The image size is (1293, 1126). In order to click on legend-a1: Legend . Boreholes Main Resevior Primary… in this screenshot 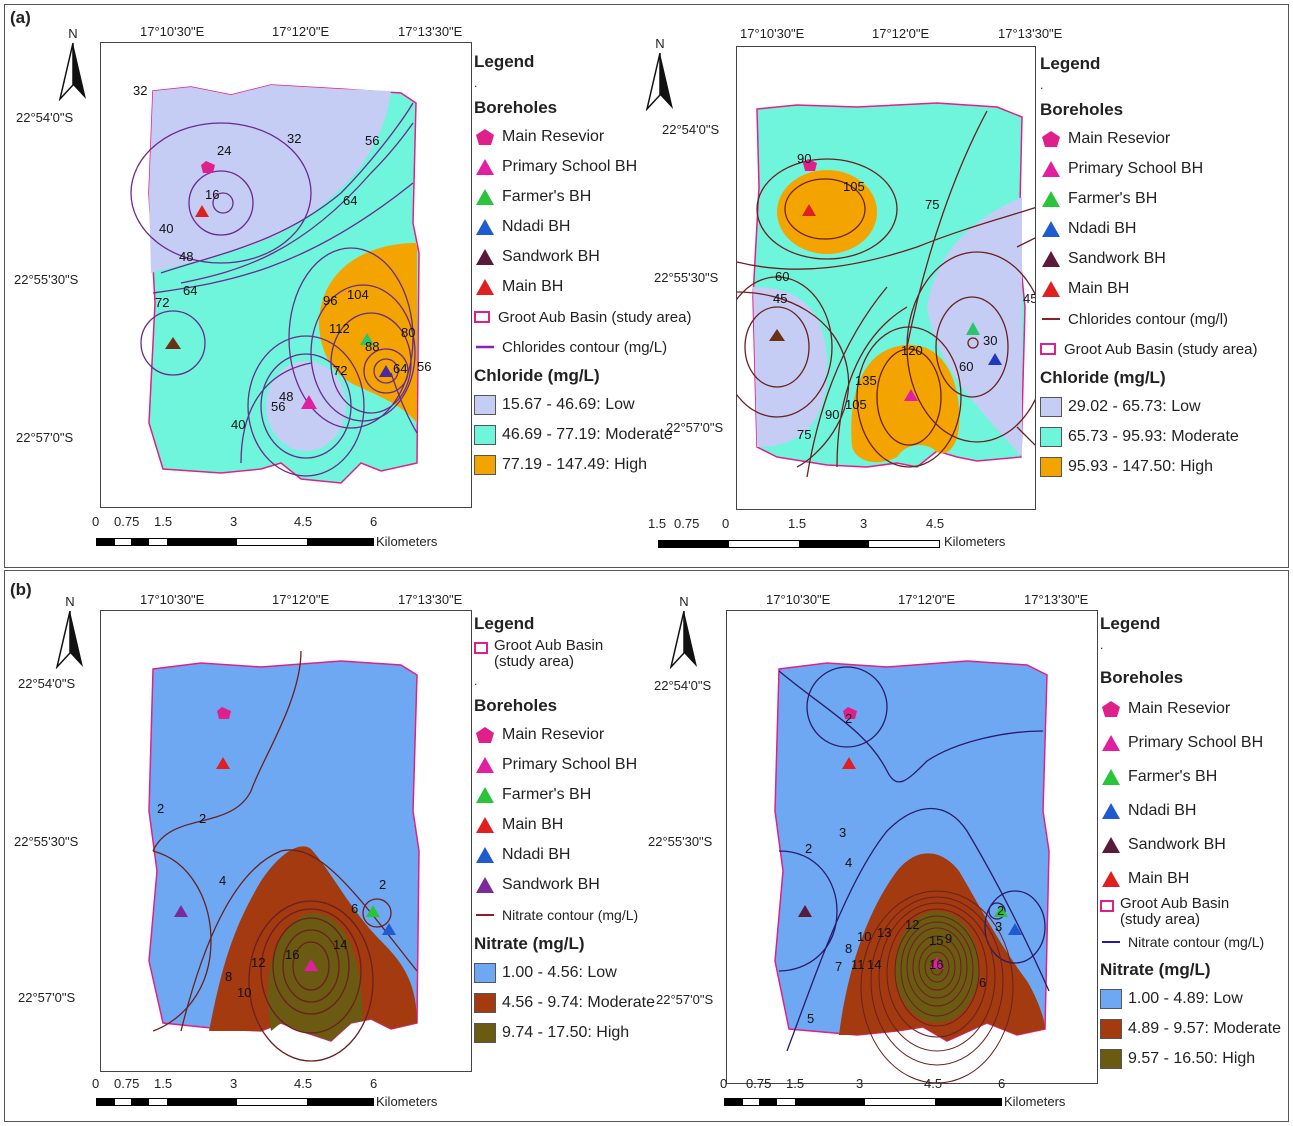, I will do `click(582, 266)`.